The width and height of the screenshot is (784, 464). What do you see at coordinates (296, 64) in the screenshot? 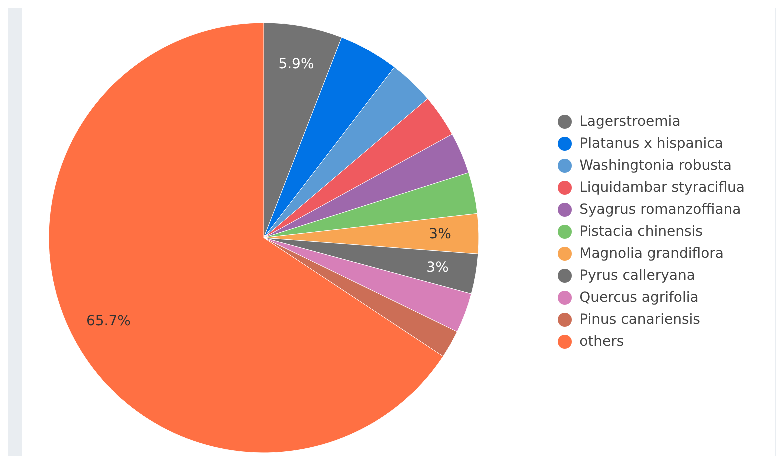
I see `data-label: 5.9%` at bounding box center [296, 64].